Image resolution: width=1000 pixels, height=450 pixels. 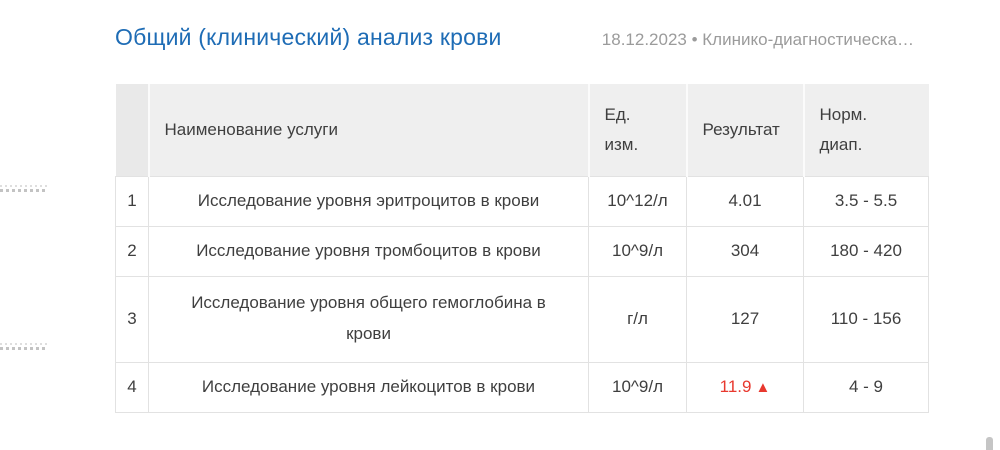 I want to click on result-cell: 304, so click(x=745, y=251).